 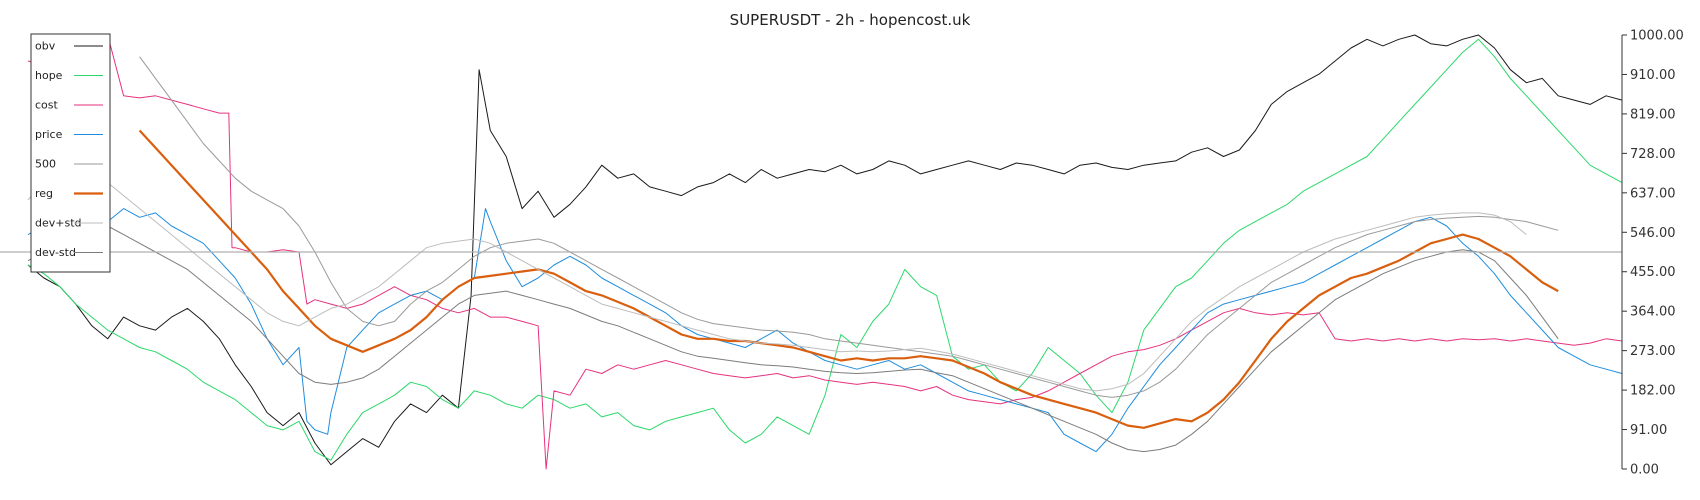 I want to click on legend-label: 500, so click(x=45, y=164).